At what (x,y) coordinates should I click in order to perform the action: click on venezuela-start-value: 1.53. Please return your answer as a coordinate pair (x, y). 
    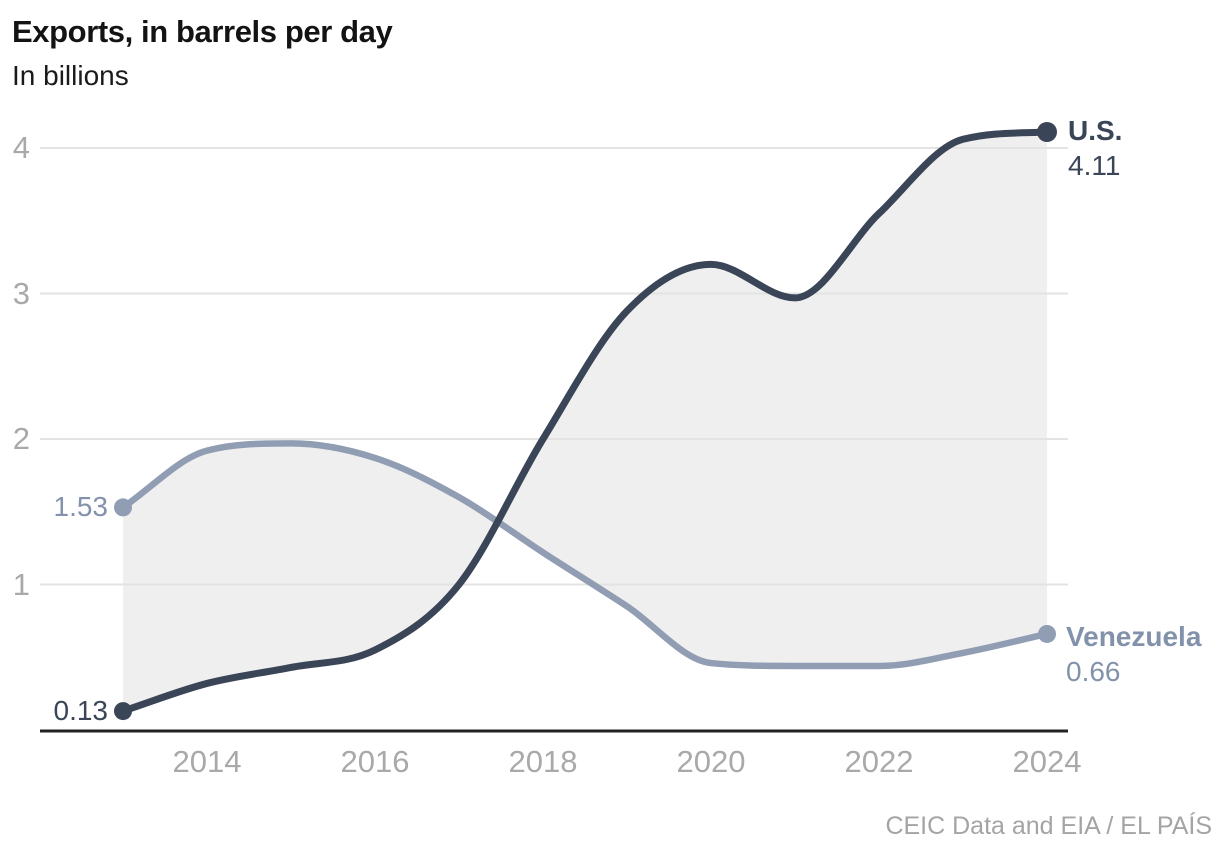
    Looking at the image, I should click on (81, 506).